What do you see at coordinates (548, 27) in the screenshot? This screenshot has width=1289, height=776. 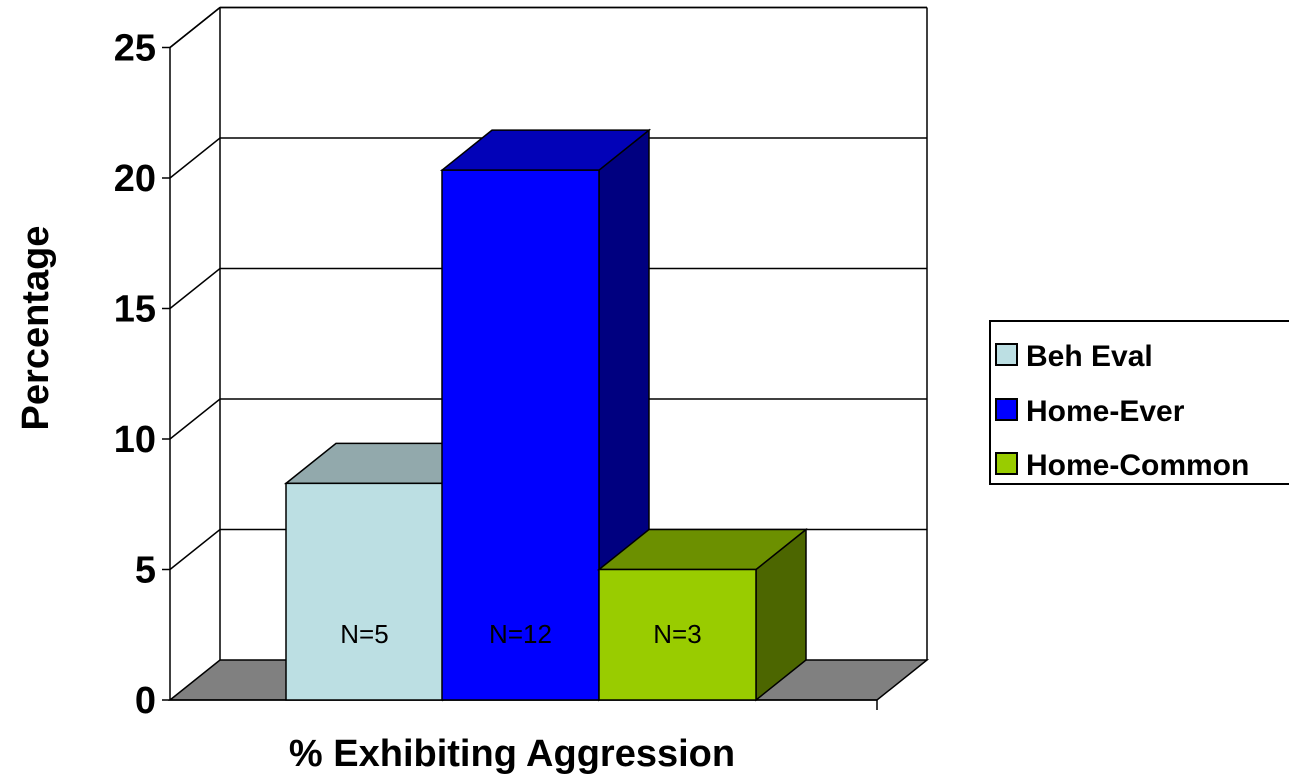 I see `gridline` at bounding box center [548, 27].